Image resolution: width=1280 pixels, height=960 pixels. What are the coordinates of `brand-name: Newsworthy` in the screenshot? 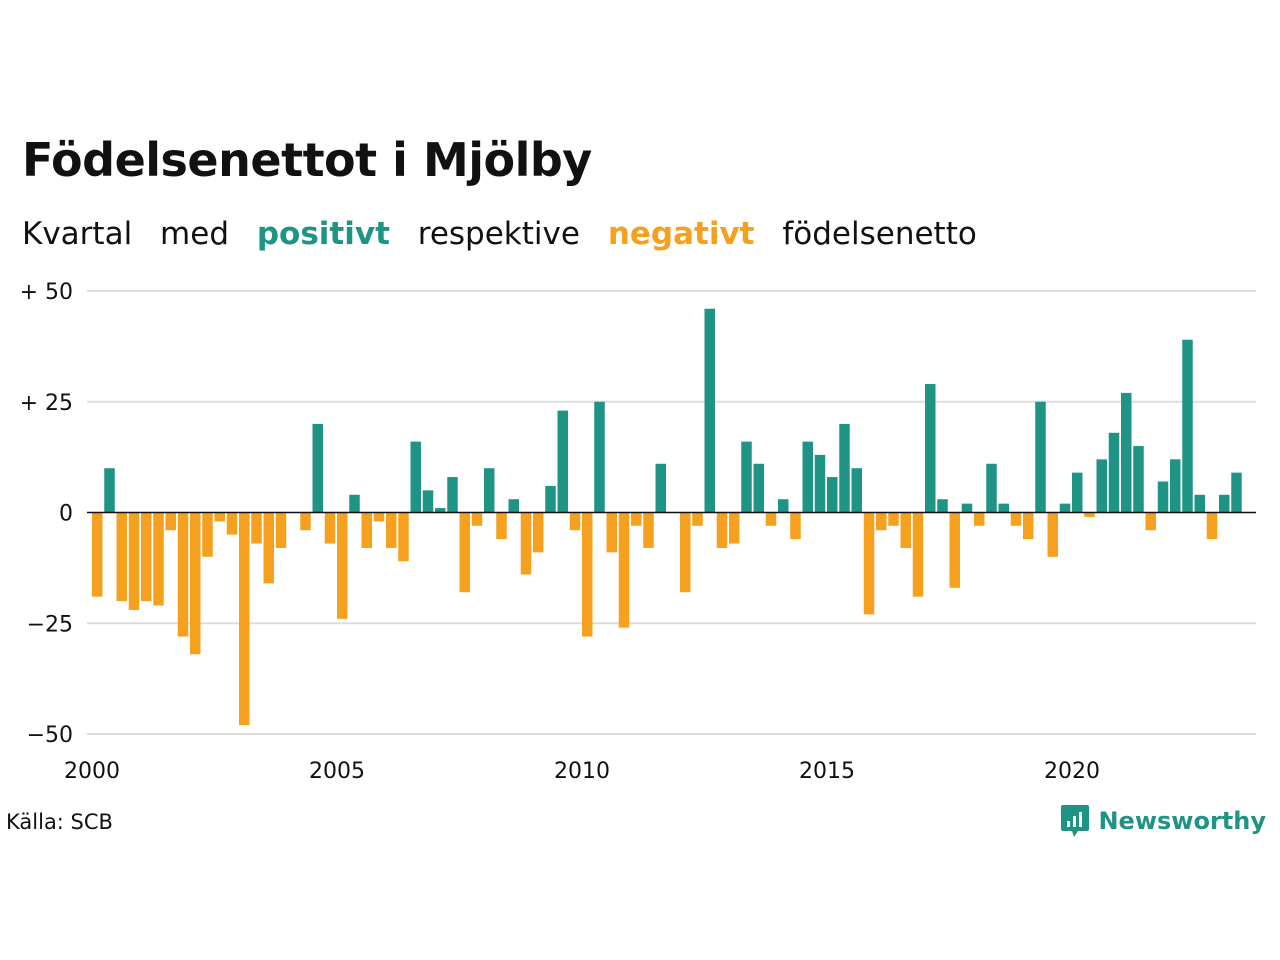 It's located at (1182, 821).